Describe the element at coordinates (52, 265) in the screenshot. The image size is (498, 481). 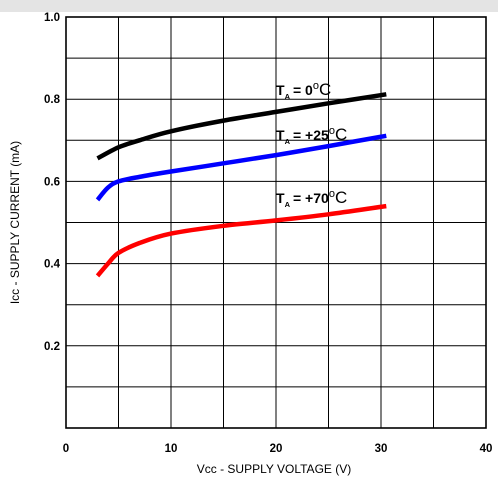
I see `y-tick-label: 0.4` at that location.